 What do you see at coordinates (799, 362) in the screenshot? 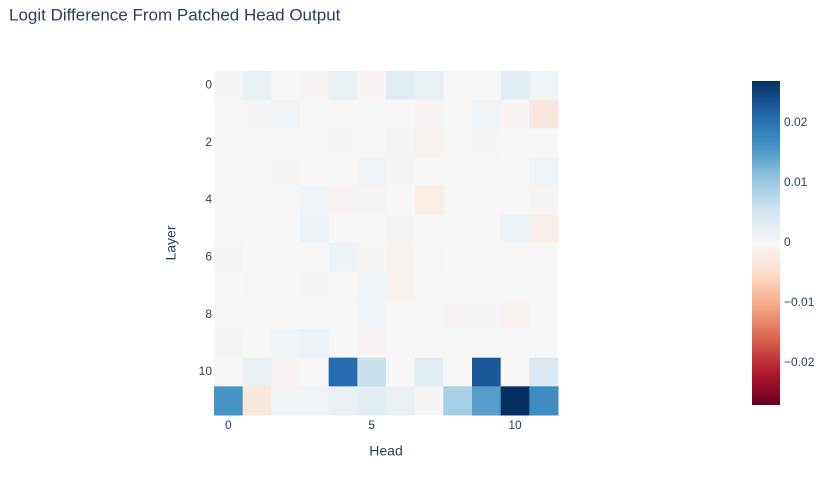
I see `colorbar-tick-label: −0.02` at bounding box center [799, 362].